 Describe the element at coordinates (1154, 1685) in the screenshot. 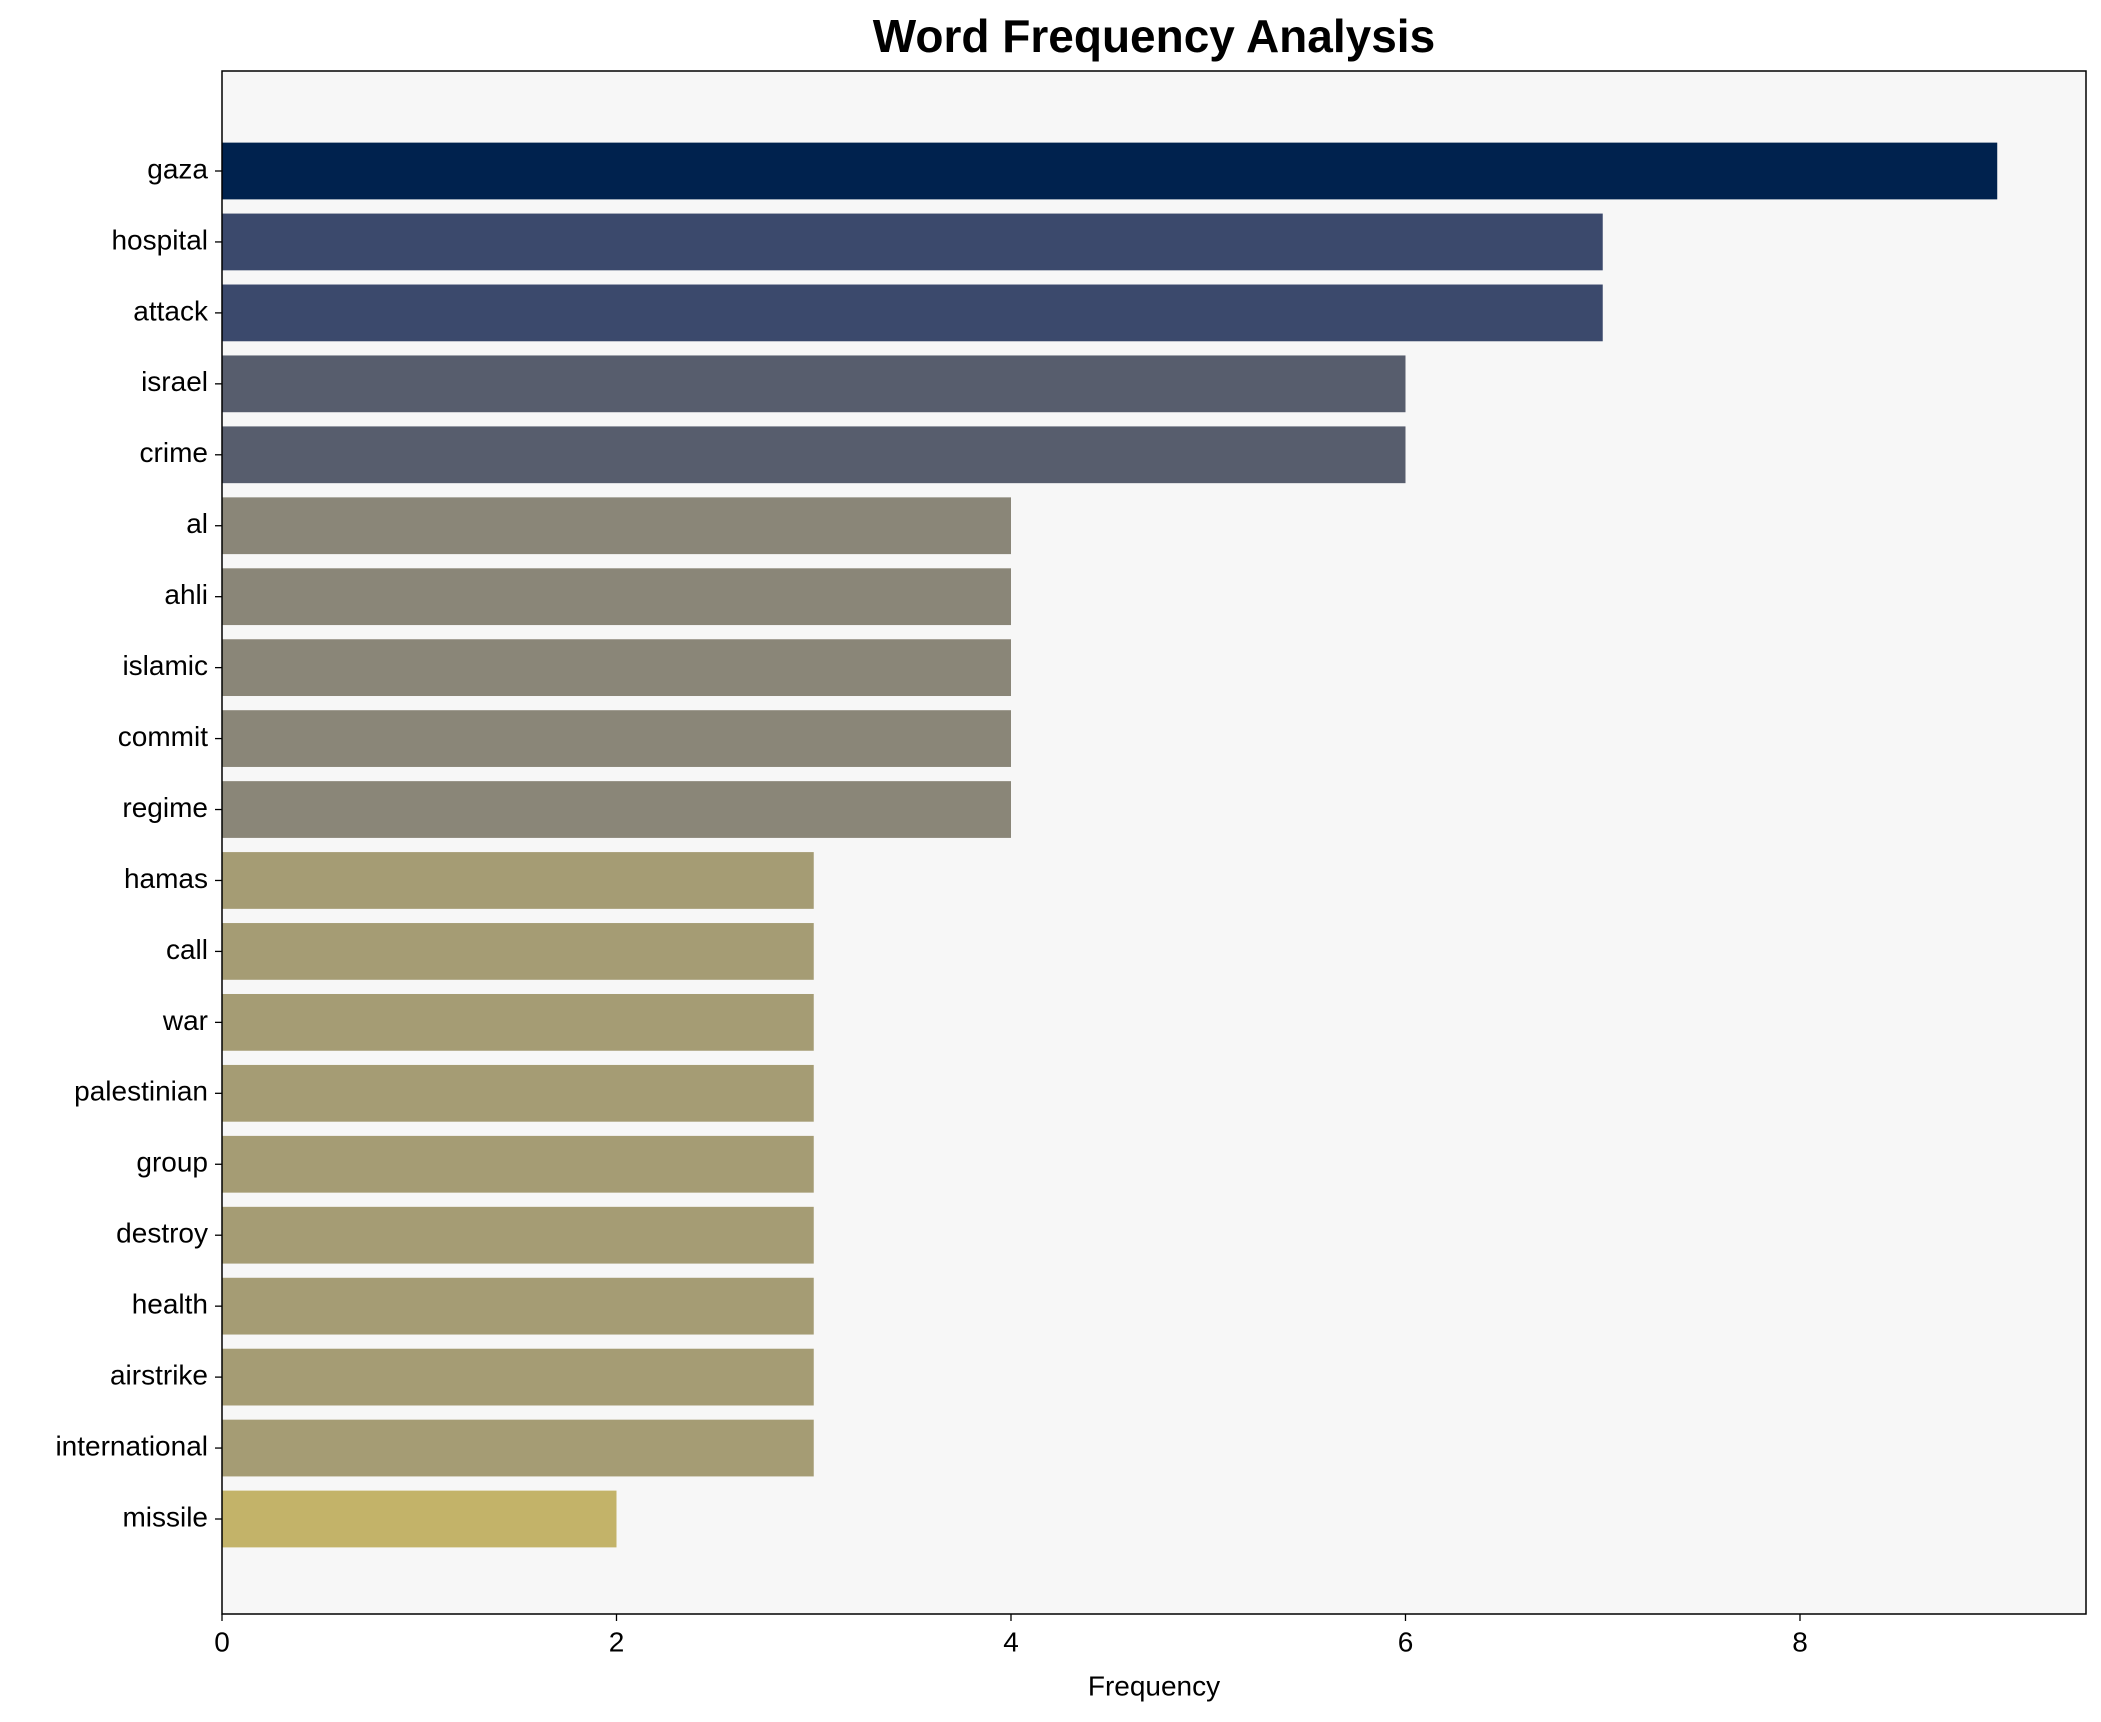

I see `x-axis-label: Frequency` at that location.